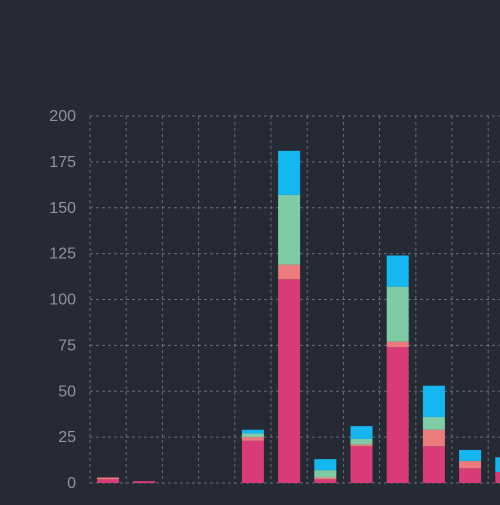 The height and width of the screenshot is (505, 500). I want to click on y-tick-label: 175, so click(62, 162).